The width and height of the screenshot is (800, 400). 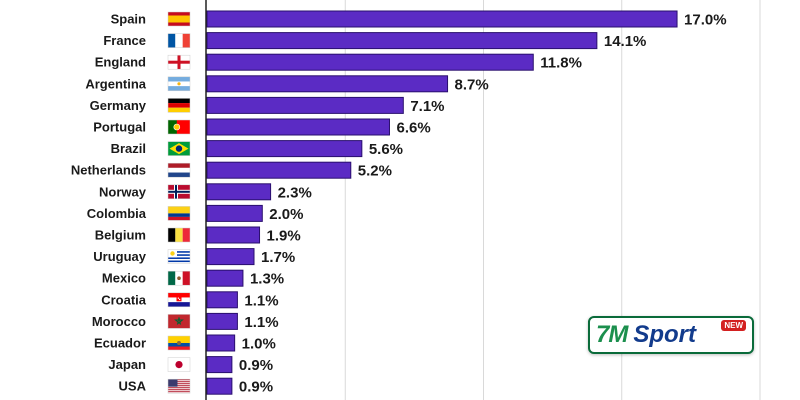 What do you see at coordinates (267, 279) in the screenshot?
I see `value-label-mexico: 1.3%` at bounding box center [267, 279].